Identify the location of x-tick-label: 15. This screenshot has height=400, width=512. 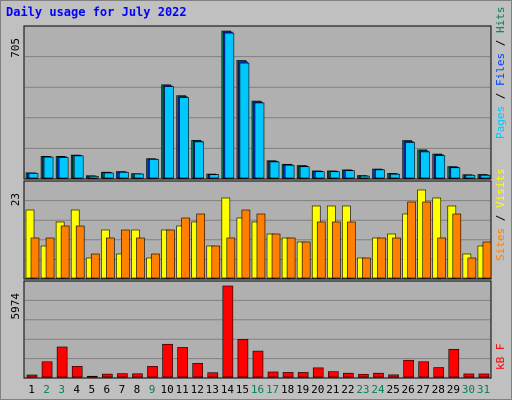
(242, 389).